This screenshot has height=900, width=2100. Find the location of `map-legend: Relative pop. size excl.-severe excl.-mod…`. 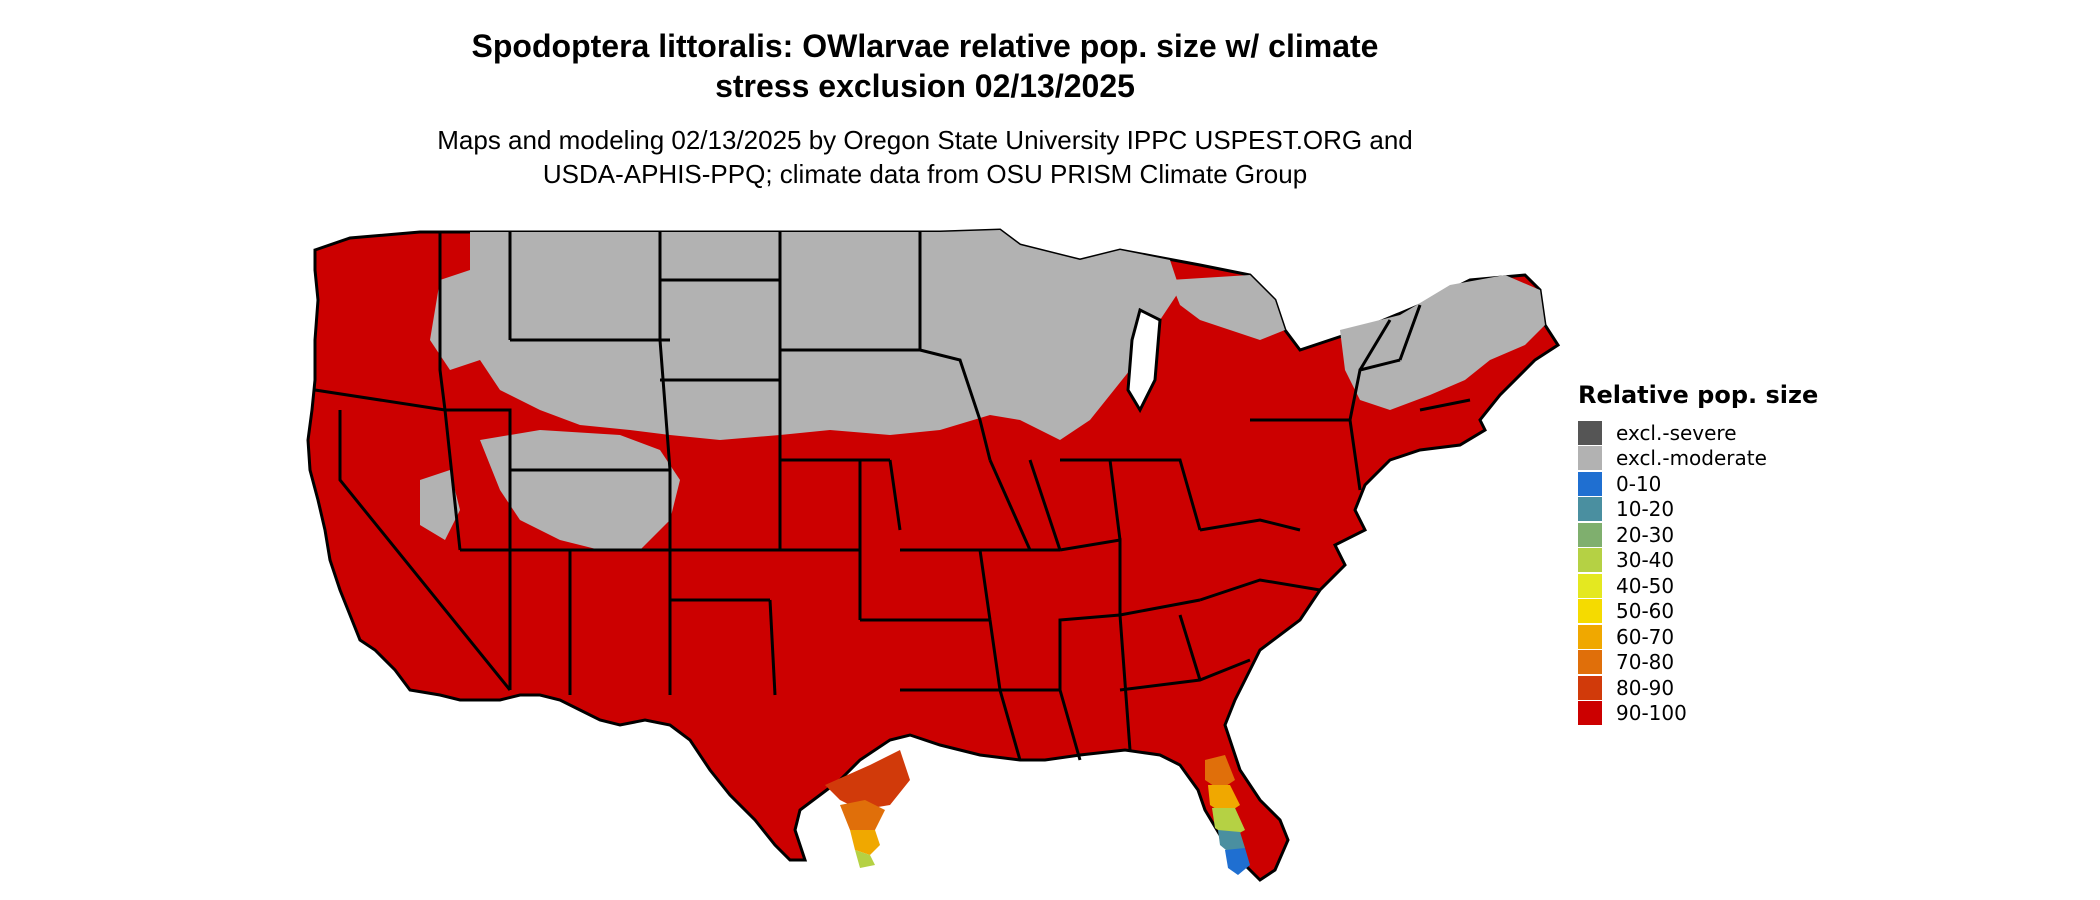

map-legend: Relative pop. size excl.-severe excl.-mod… is located at coordinates (1698, 553).